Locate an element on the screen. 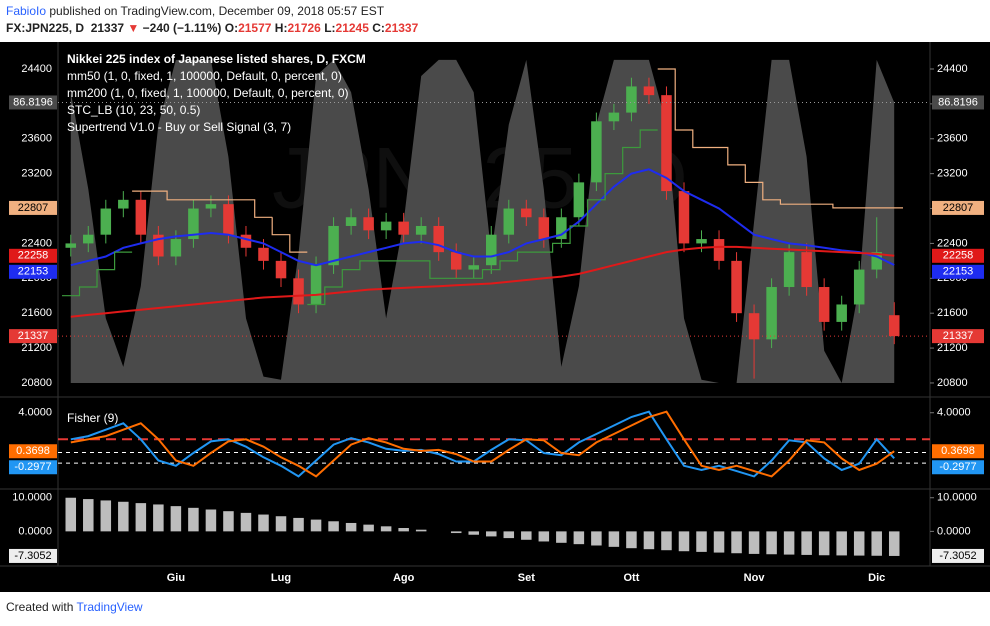  y-tick-label: 0.0000 is located at coordinates (954, 531).